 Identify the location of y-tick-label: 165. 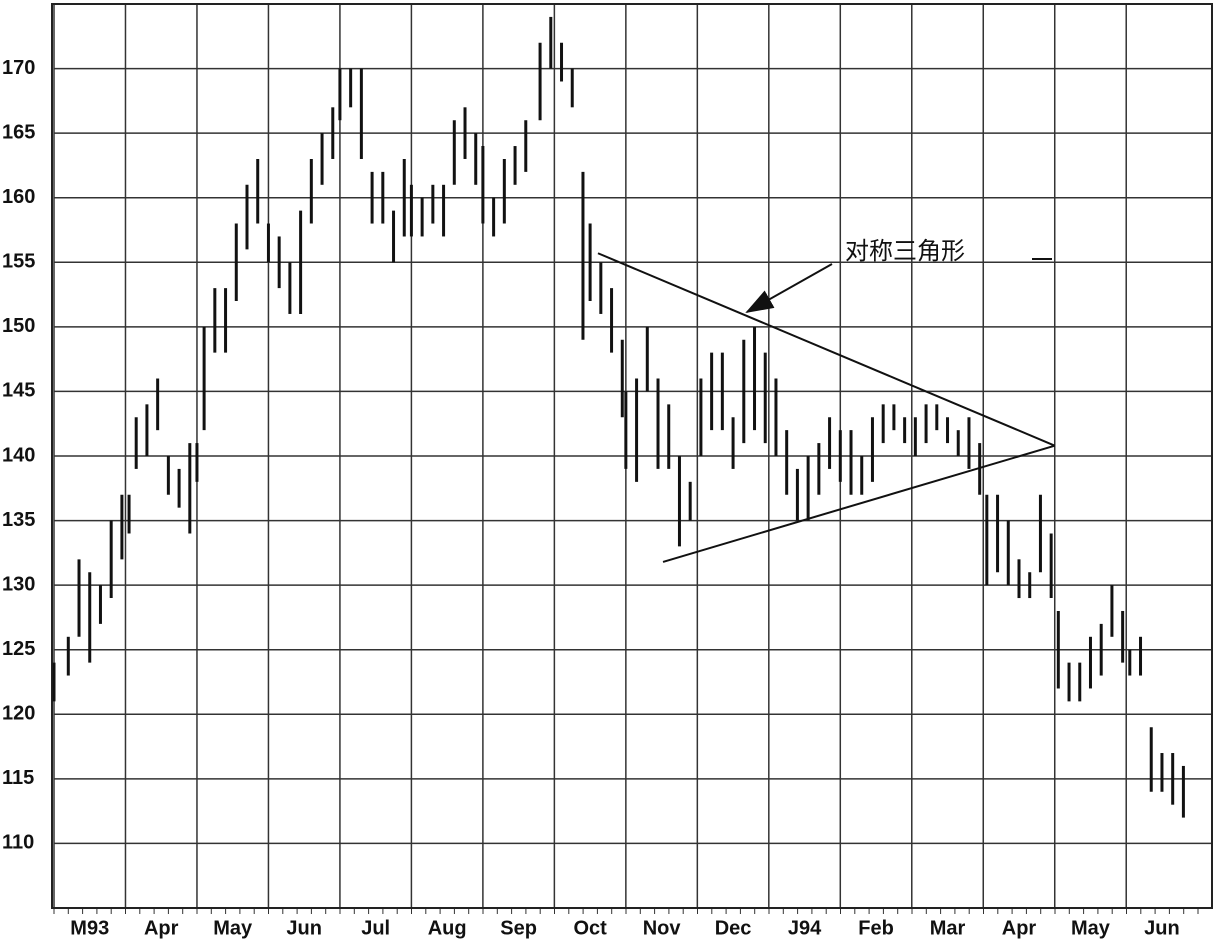
(18, 132).